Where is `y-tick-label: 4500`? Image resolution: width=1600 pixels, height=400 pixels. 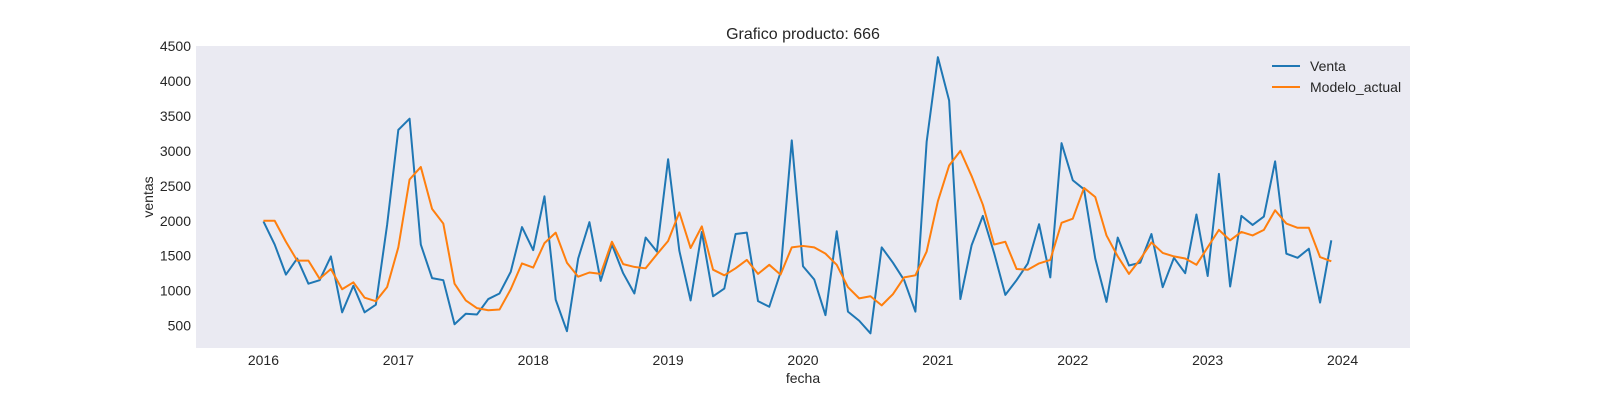 y-tick-label: 4500 is located at coordinates (175, 46).